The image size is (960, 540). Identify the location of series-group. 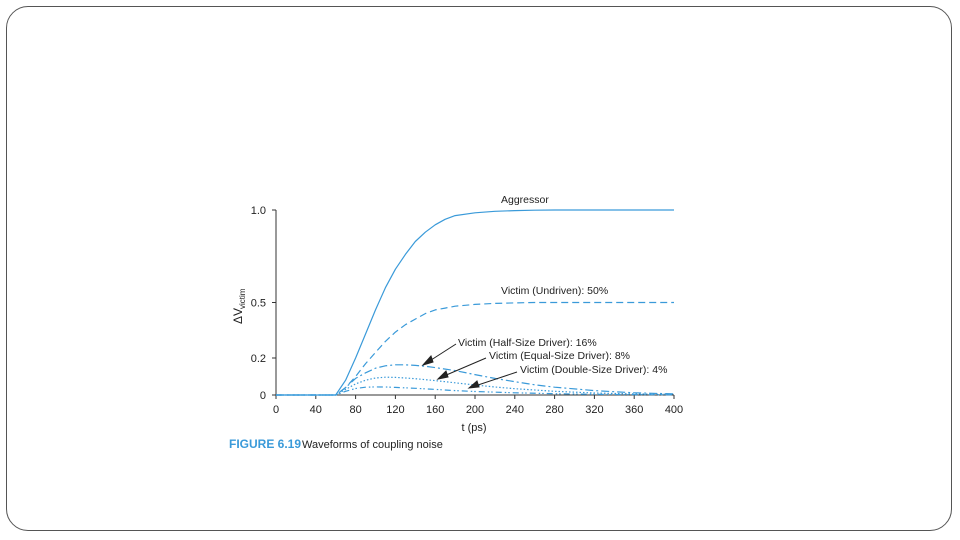
(475, 302).